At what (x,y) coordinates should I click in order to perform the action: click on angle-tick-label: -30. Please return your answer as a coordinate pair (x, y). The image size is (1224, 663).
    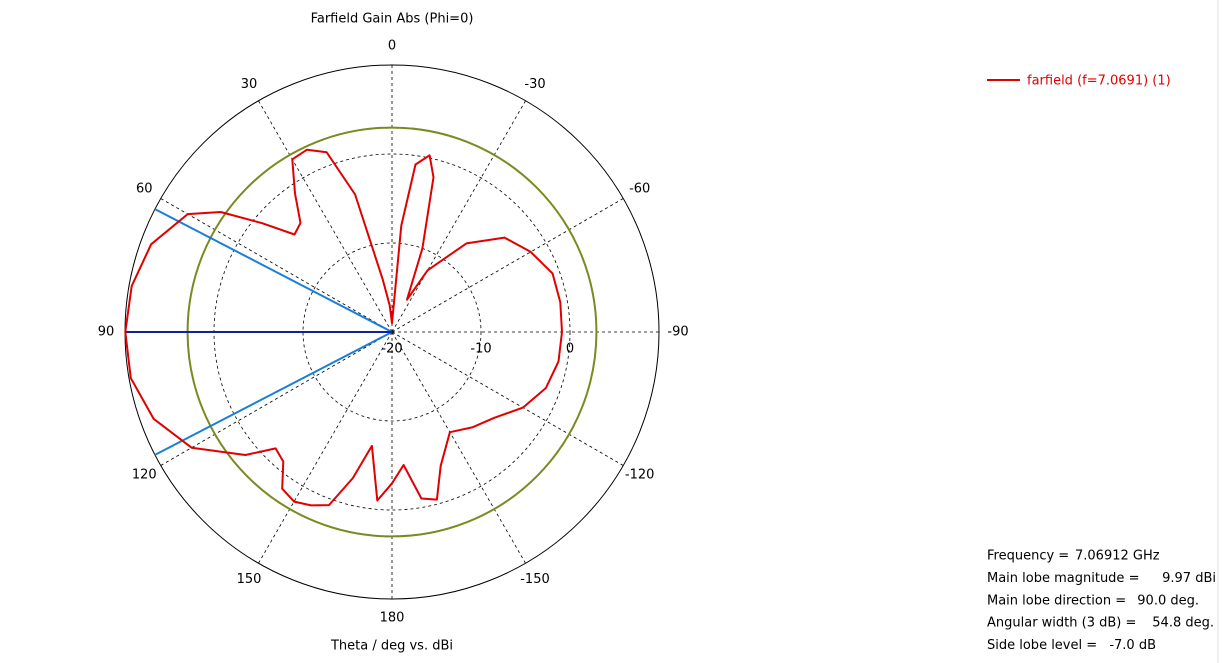
    Looking at the image, I should click on (534, 84).